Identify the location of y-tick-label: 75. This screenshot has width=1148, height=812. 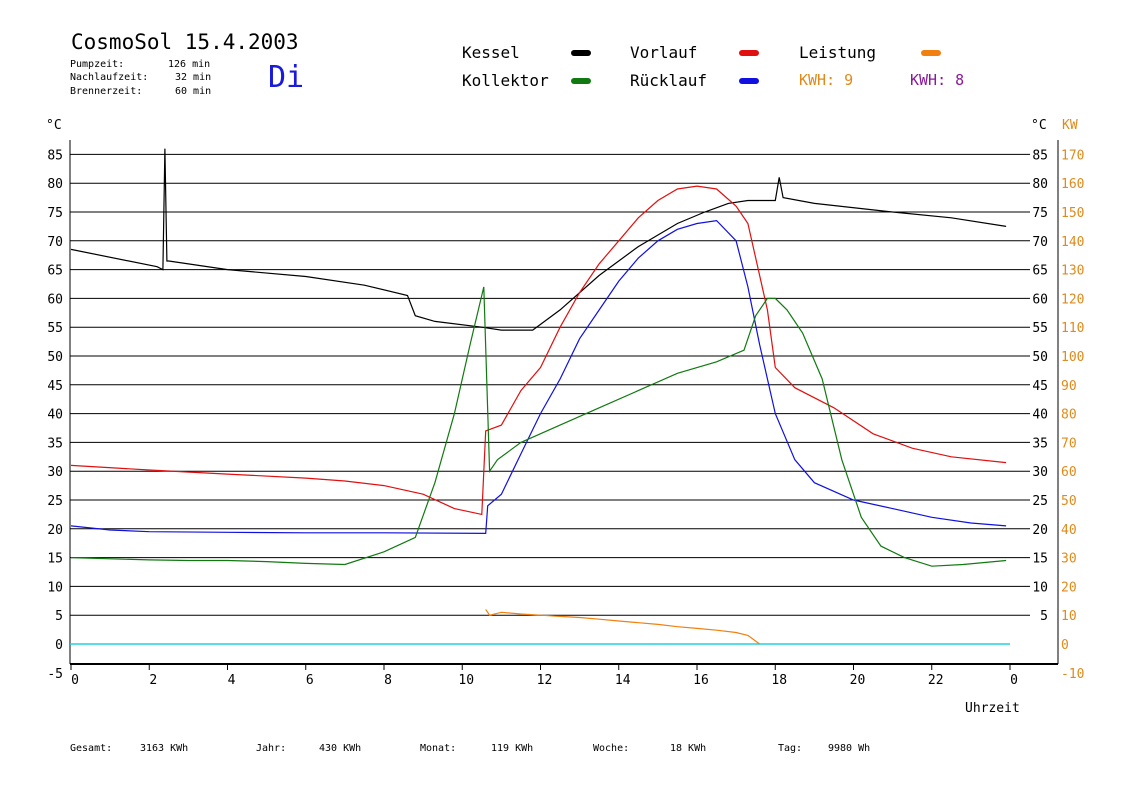
(55, 213).